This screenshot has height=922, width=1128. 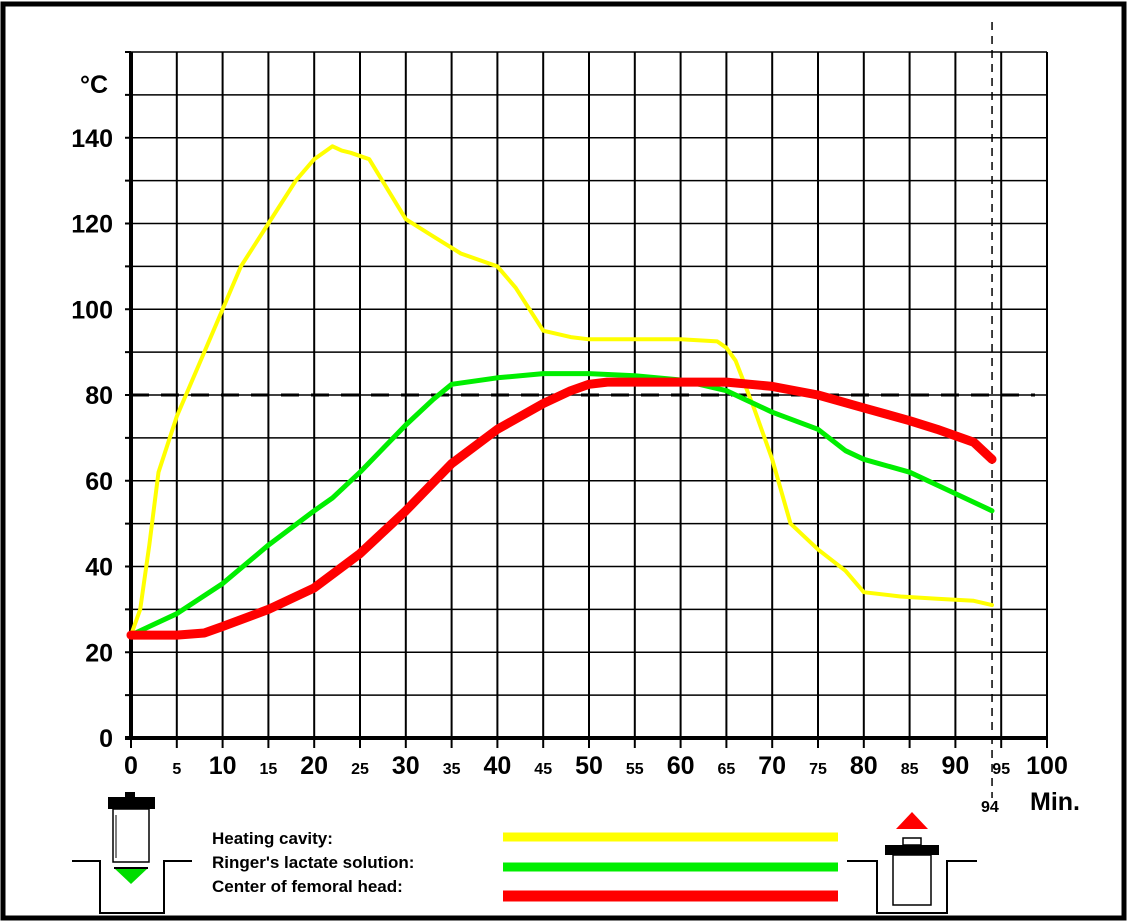 I want to click on y-tick-label: 60, so click(x=99, y=482).